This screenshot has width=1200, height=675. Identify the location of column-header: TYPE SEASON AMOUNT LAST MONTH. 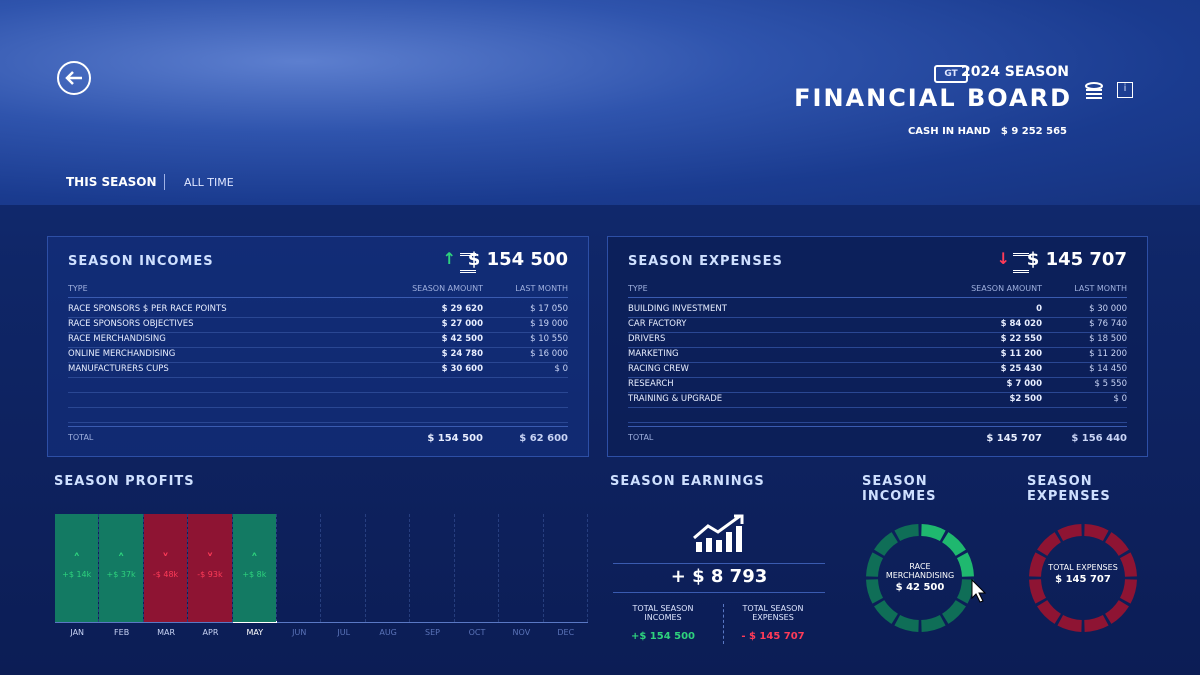
(877, 290).